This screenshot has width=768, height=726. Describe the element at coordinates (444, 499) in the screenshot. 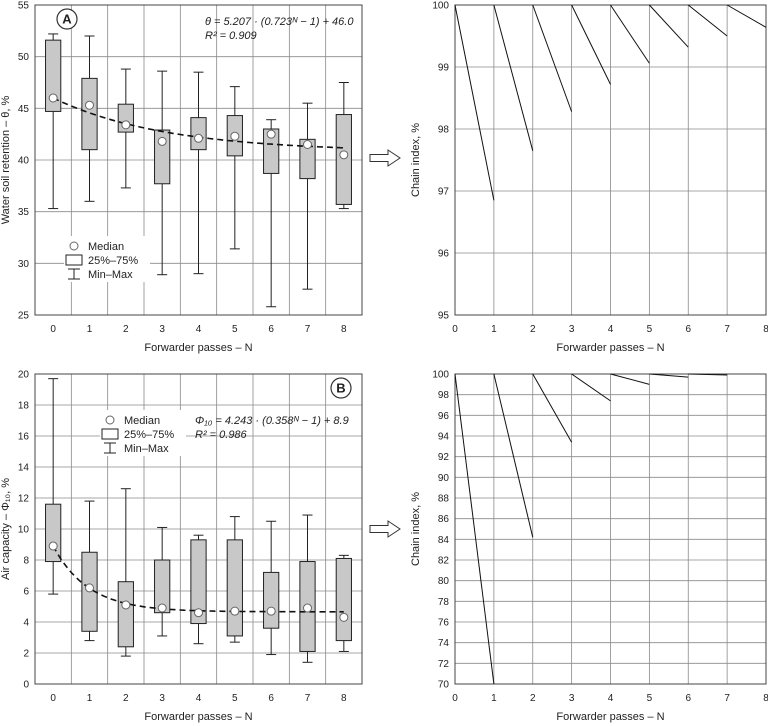

I see `y-tick-label: 88` at that location.